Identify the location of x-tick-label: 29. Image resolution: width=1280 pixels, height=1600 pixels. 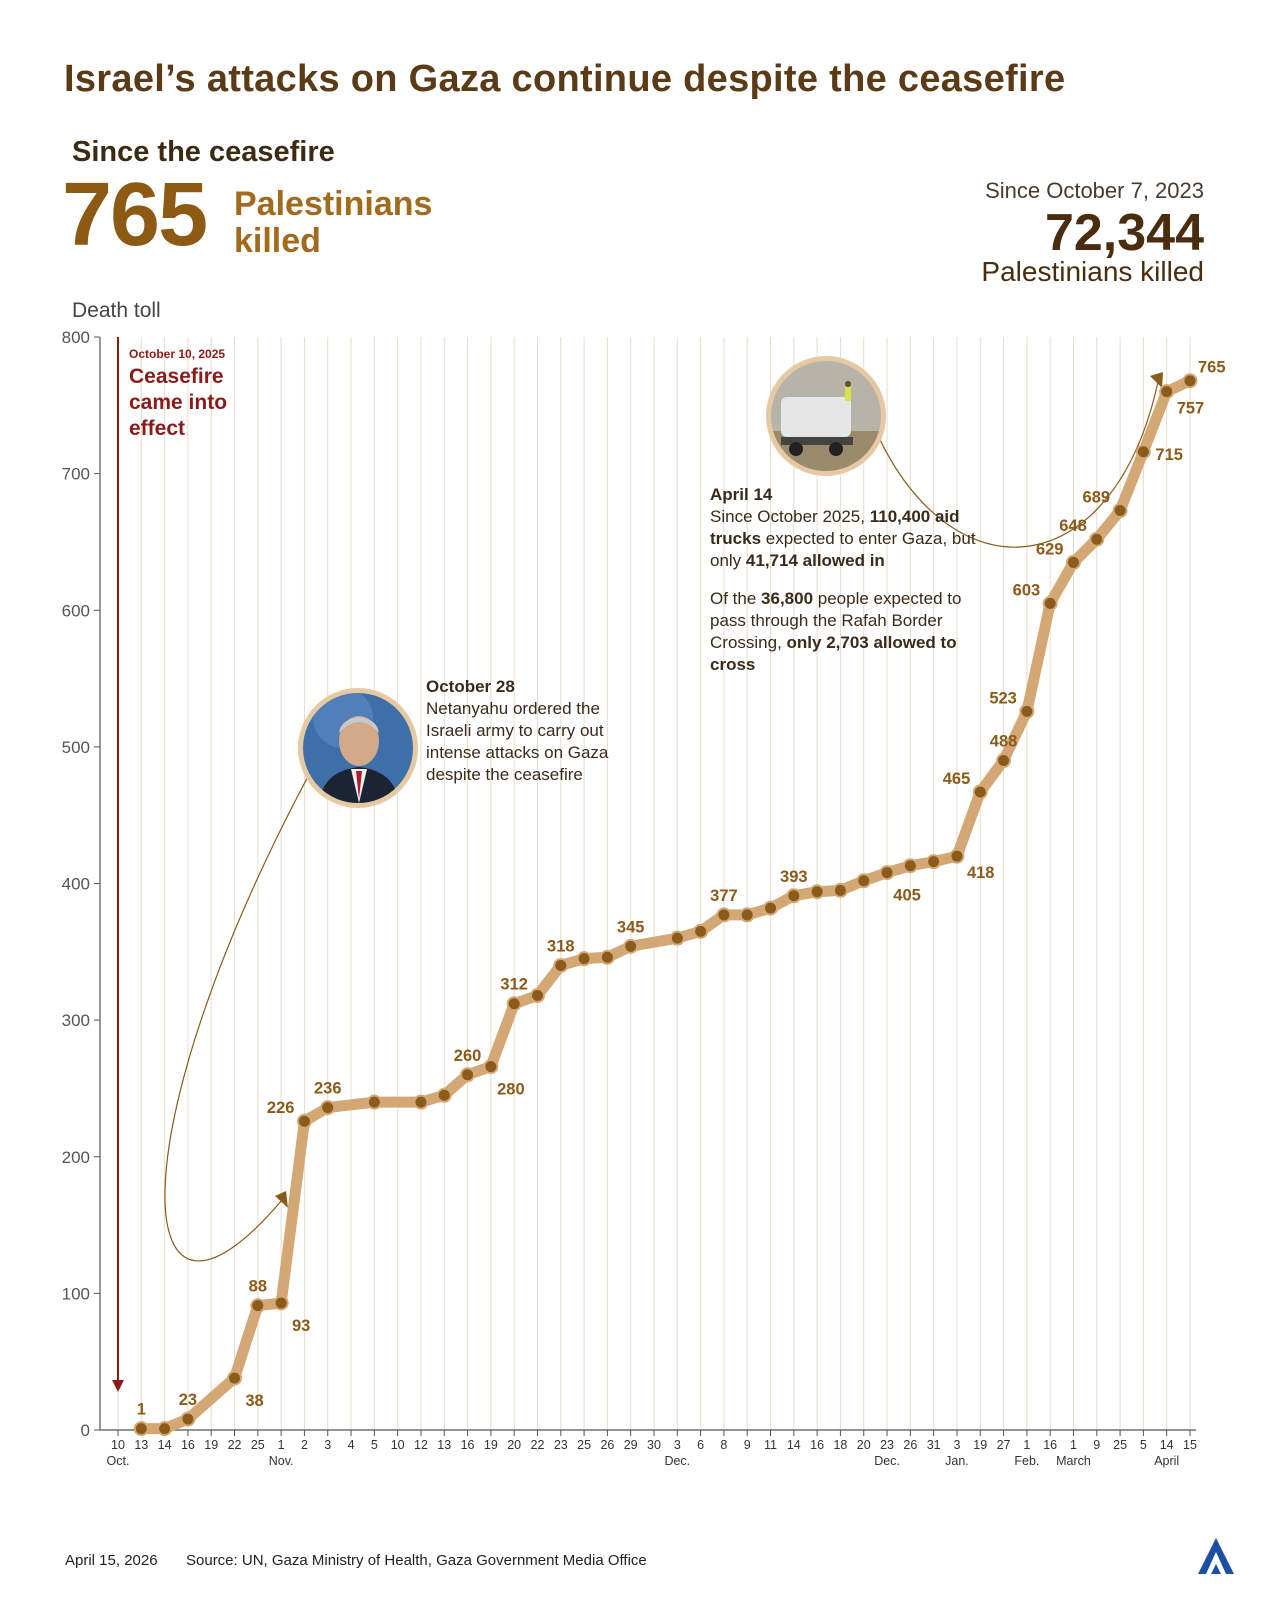
(631, 1445).